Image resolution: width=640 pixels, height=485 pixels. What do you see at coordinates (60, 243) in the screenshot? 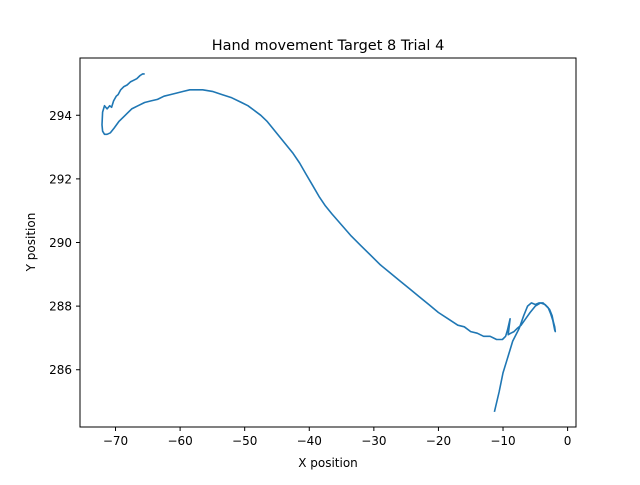
I see `y-tick-label: 290` at bounding box center [60, 243].